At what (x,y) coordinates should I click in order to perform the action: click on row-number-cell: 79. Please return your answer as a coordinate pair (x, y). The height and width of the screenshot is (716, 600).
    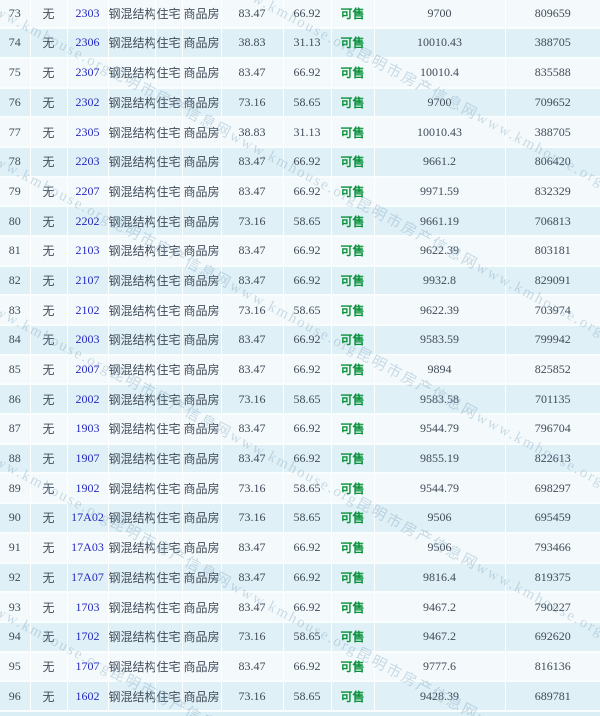
    Looking at the image, I should click on (15, 192).